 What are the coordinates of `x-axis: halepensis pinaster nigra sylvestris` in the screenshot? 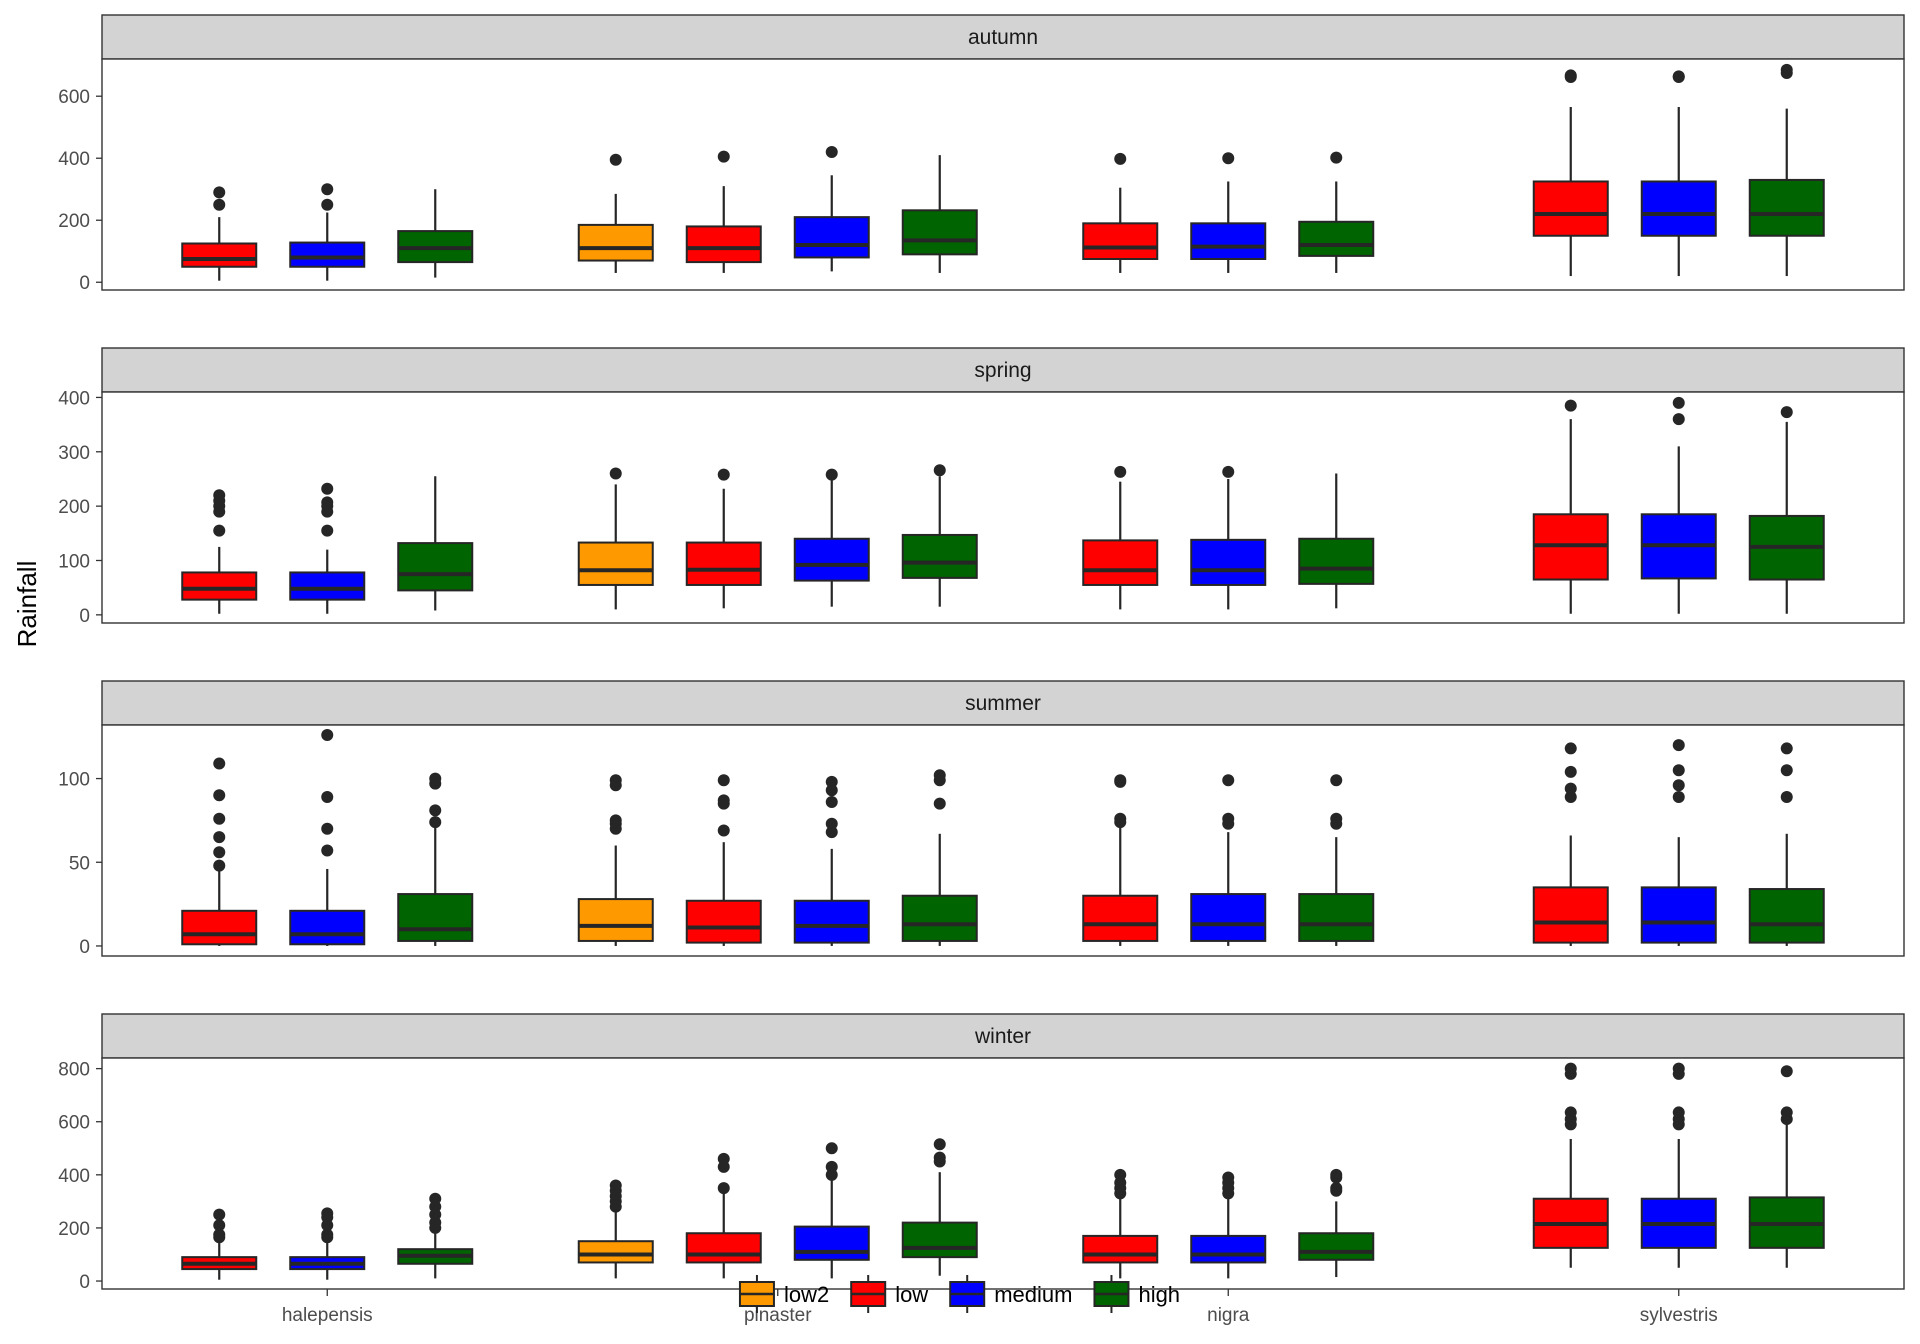 It's located at (1000, 1307).